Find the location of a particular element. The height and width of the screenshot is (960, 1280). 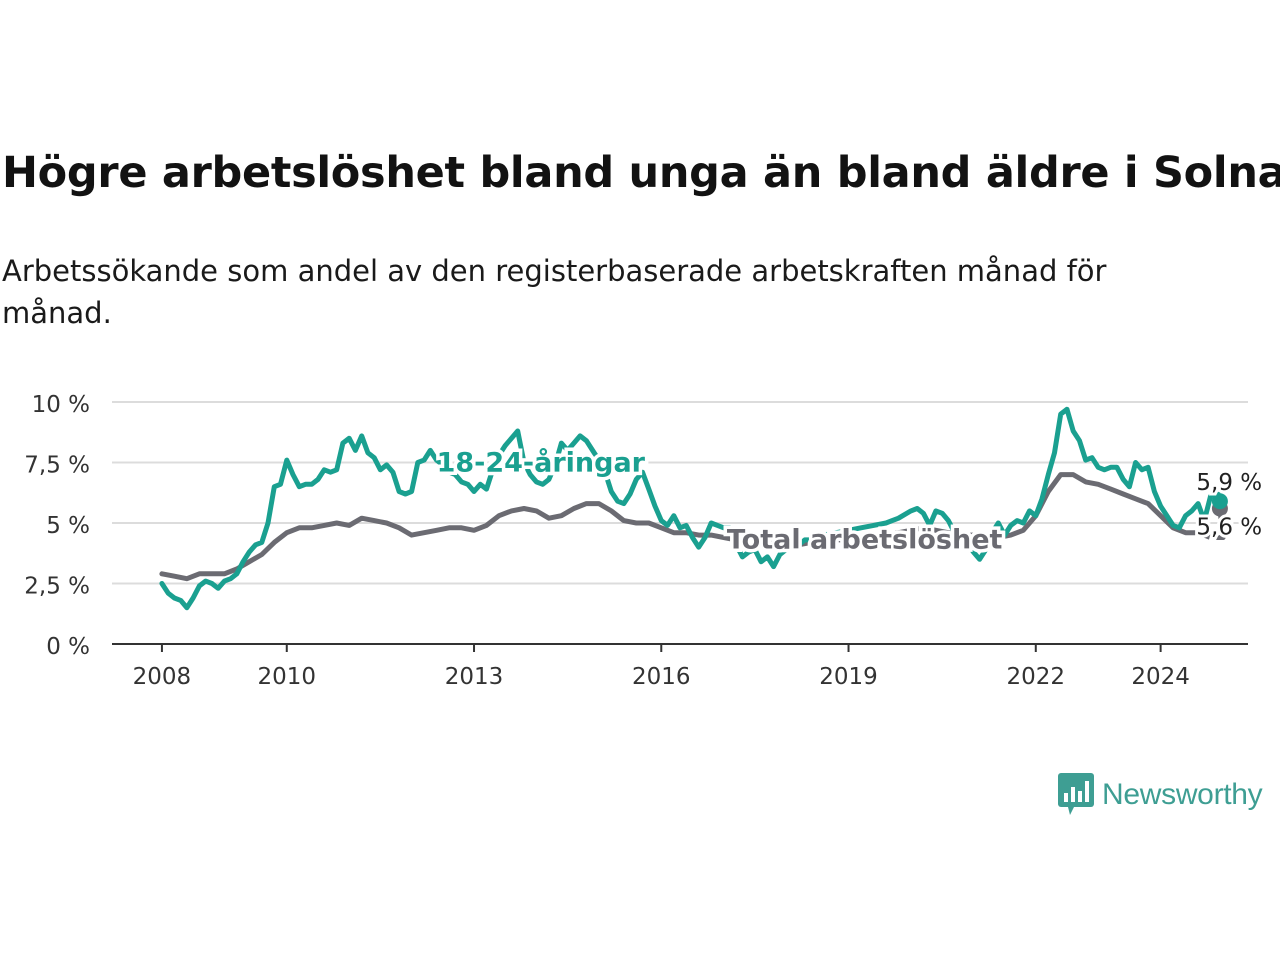

brand-name: Newsworthy is located at coordinates (1182, 794).